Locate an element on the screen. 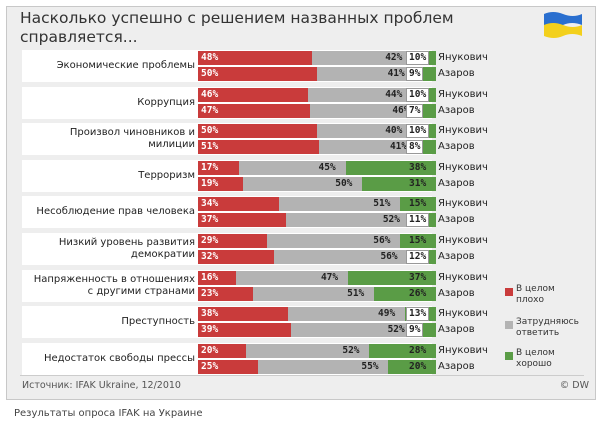  ukraine-flag-icon is located at coordinates (563, 25).